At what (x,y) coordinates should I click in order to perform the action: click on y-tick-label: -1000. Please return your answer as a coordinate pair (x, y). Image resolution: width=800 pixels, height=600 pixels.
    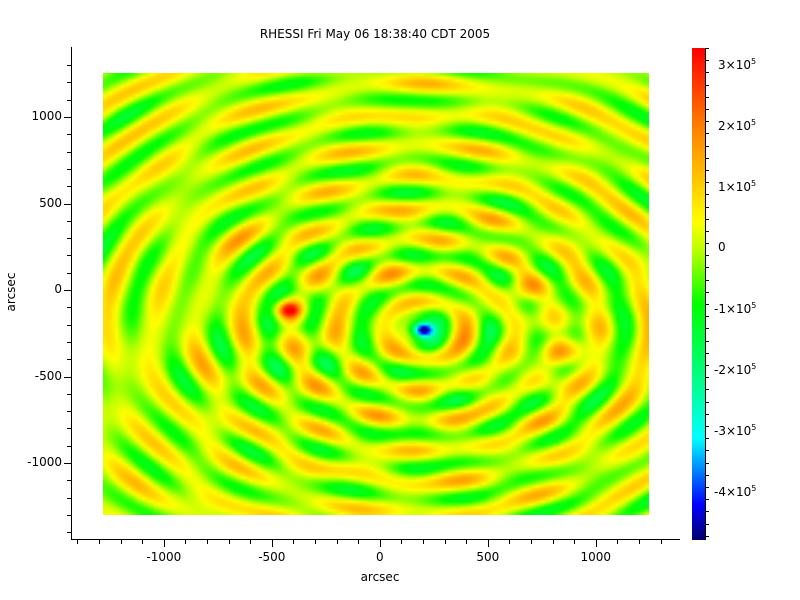
    Looking at the image, I should click on (44, 462).